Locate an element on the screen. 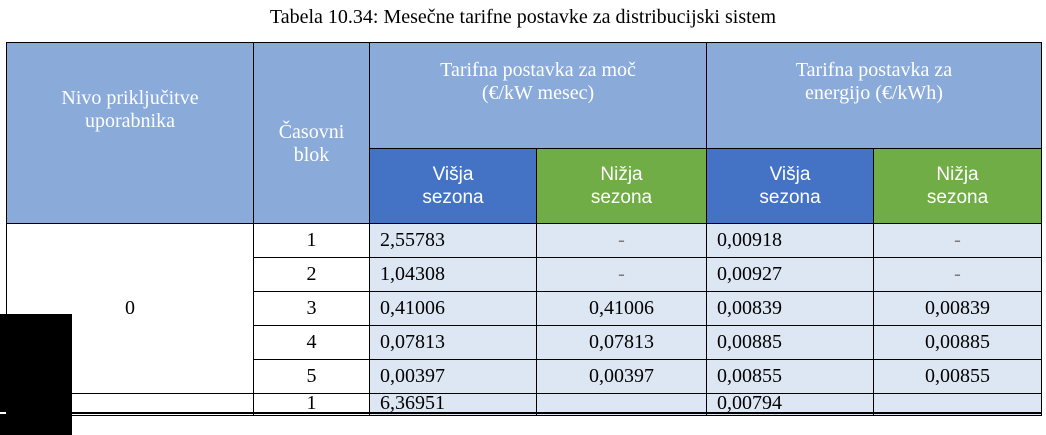  header-level-line1: Nivo priključitve is located at coordinates (130, 98).